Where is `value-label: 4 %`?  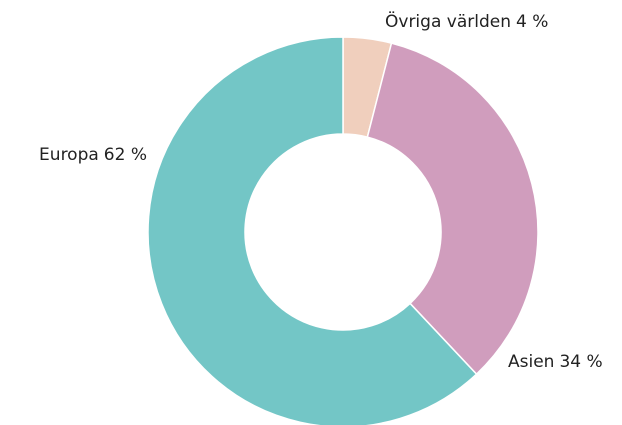 value-label: 4 % is located at coordinates (532, 22).